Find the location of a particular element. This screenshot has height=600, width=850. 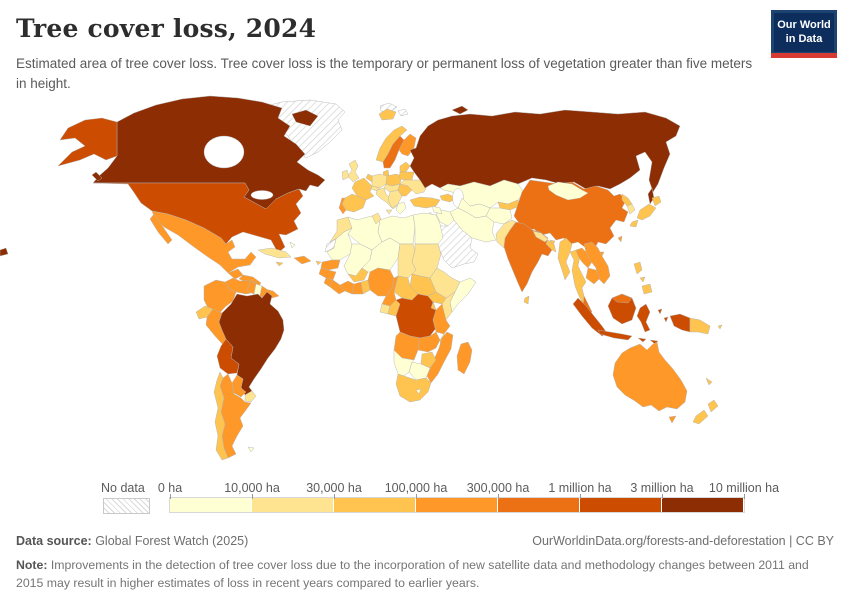

legend-color-bar is located at coordinates (457, 505).